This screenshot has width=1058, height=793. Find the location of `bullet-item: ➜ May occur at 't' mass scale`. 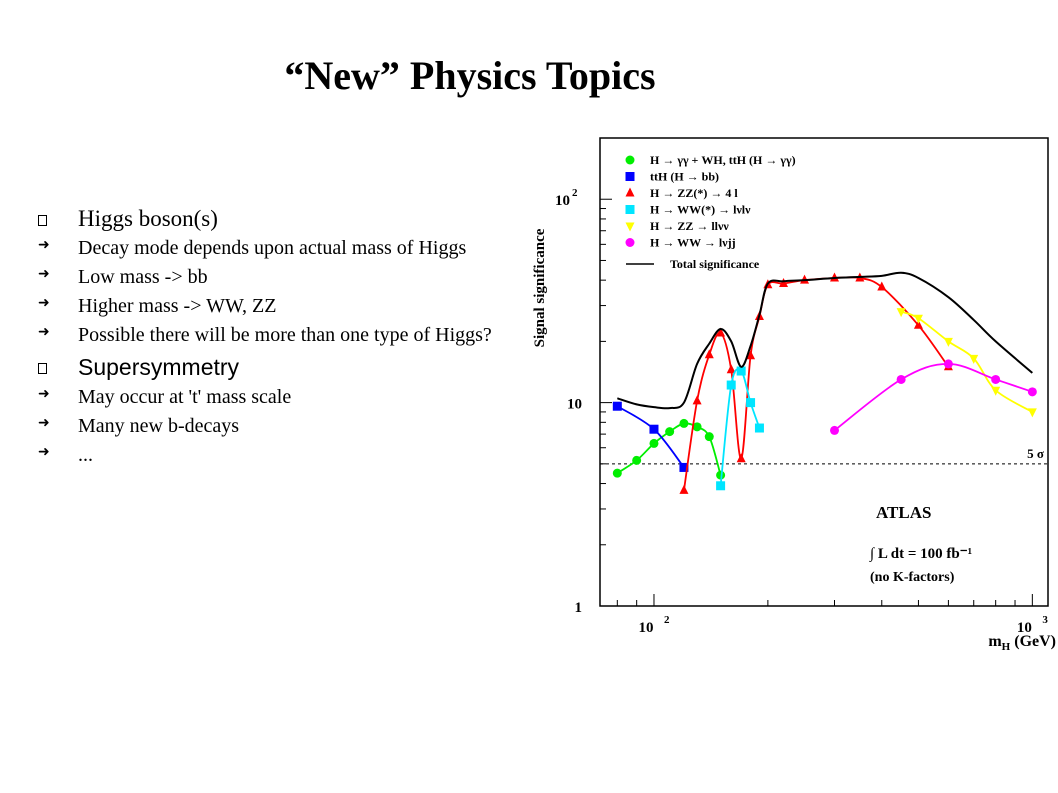

bullet-item: ➜ May occur at 't' mass scale is located at coordinates (273, 397).